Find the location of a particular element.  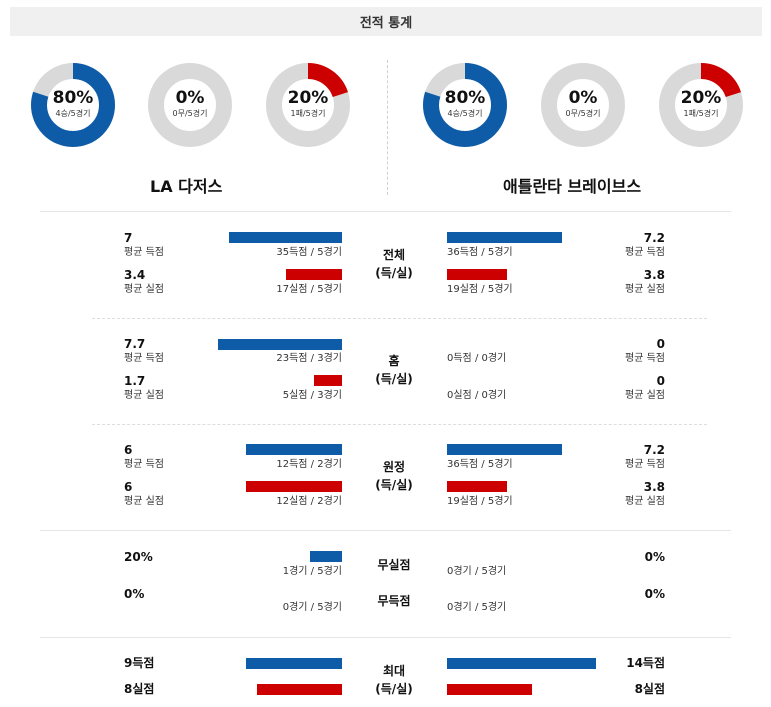

header-title: 전적 통계 is located at coordinates (386, 23).